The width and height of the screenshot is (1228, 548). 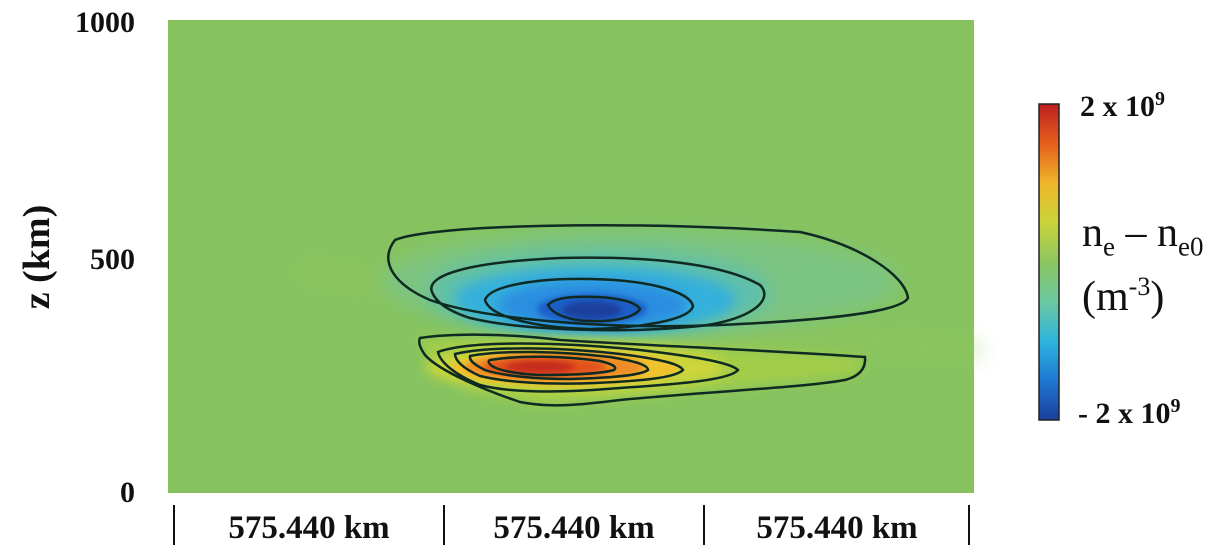 What do you see at coordinates (1122, 105) in the screenshot?
I see `colorbar-max-label: 2 x 10⁹` at bounding box center [1122, 105].